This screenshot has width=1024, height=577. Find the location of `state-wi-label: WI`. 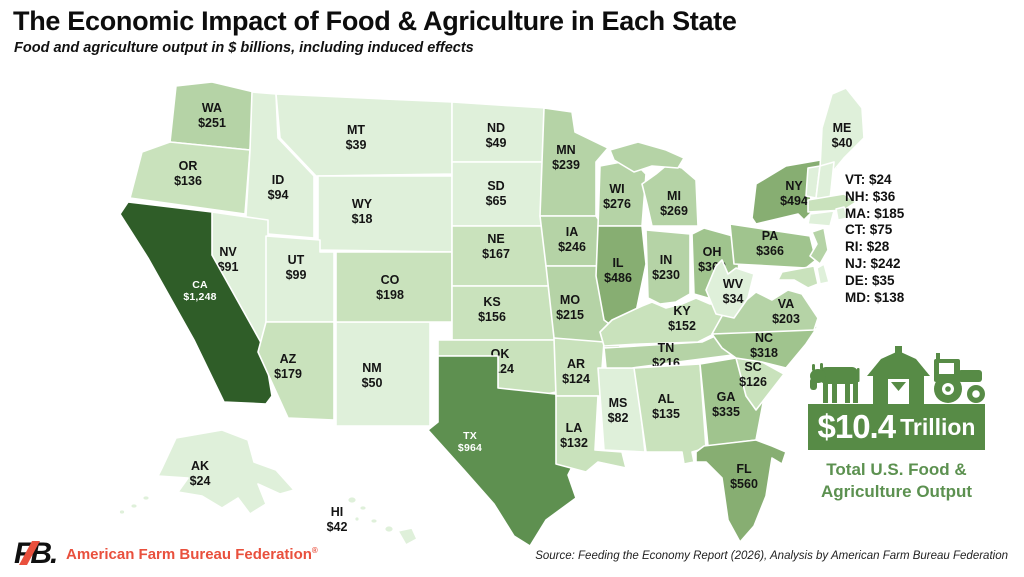

state-wi-label: WI is located at coordinates (616, 189).